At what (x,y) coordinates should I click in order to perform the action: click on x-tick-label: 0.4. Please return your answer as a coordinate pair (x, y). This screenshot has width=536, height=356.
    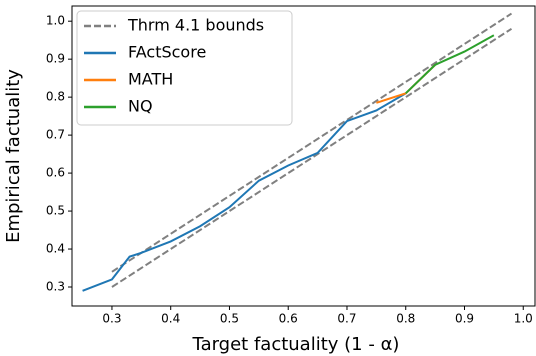
    Looking at the image, I should click on (170, 319).